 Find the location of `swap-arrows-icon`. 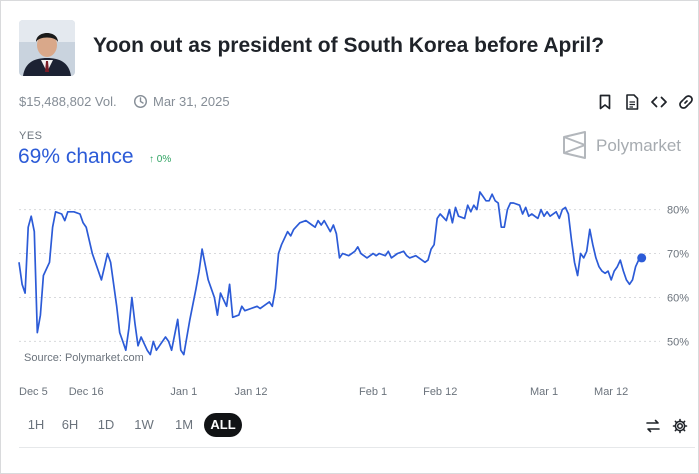

swap-arrows-icon is located at coordinates (653, 426).